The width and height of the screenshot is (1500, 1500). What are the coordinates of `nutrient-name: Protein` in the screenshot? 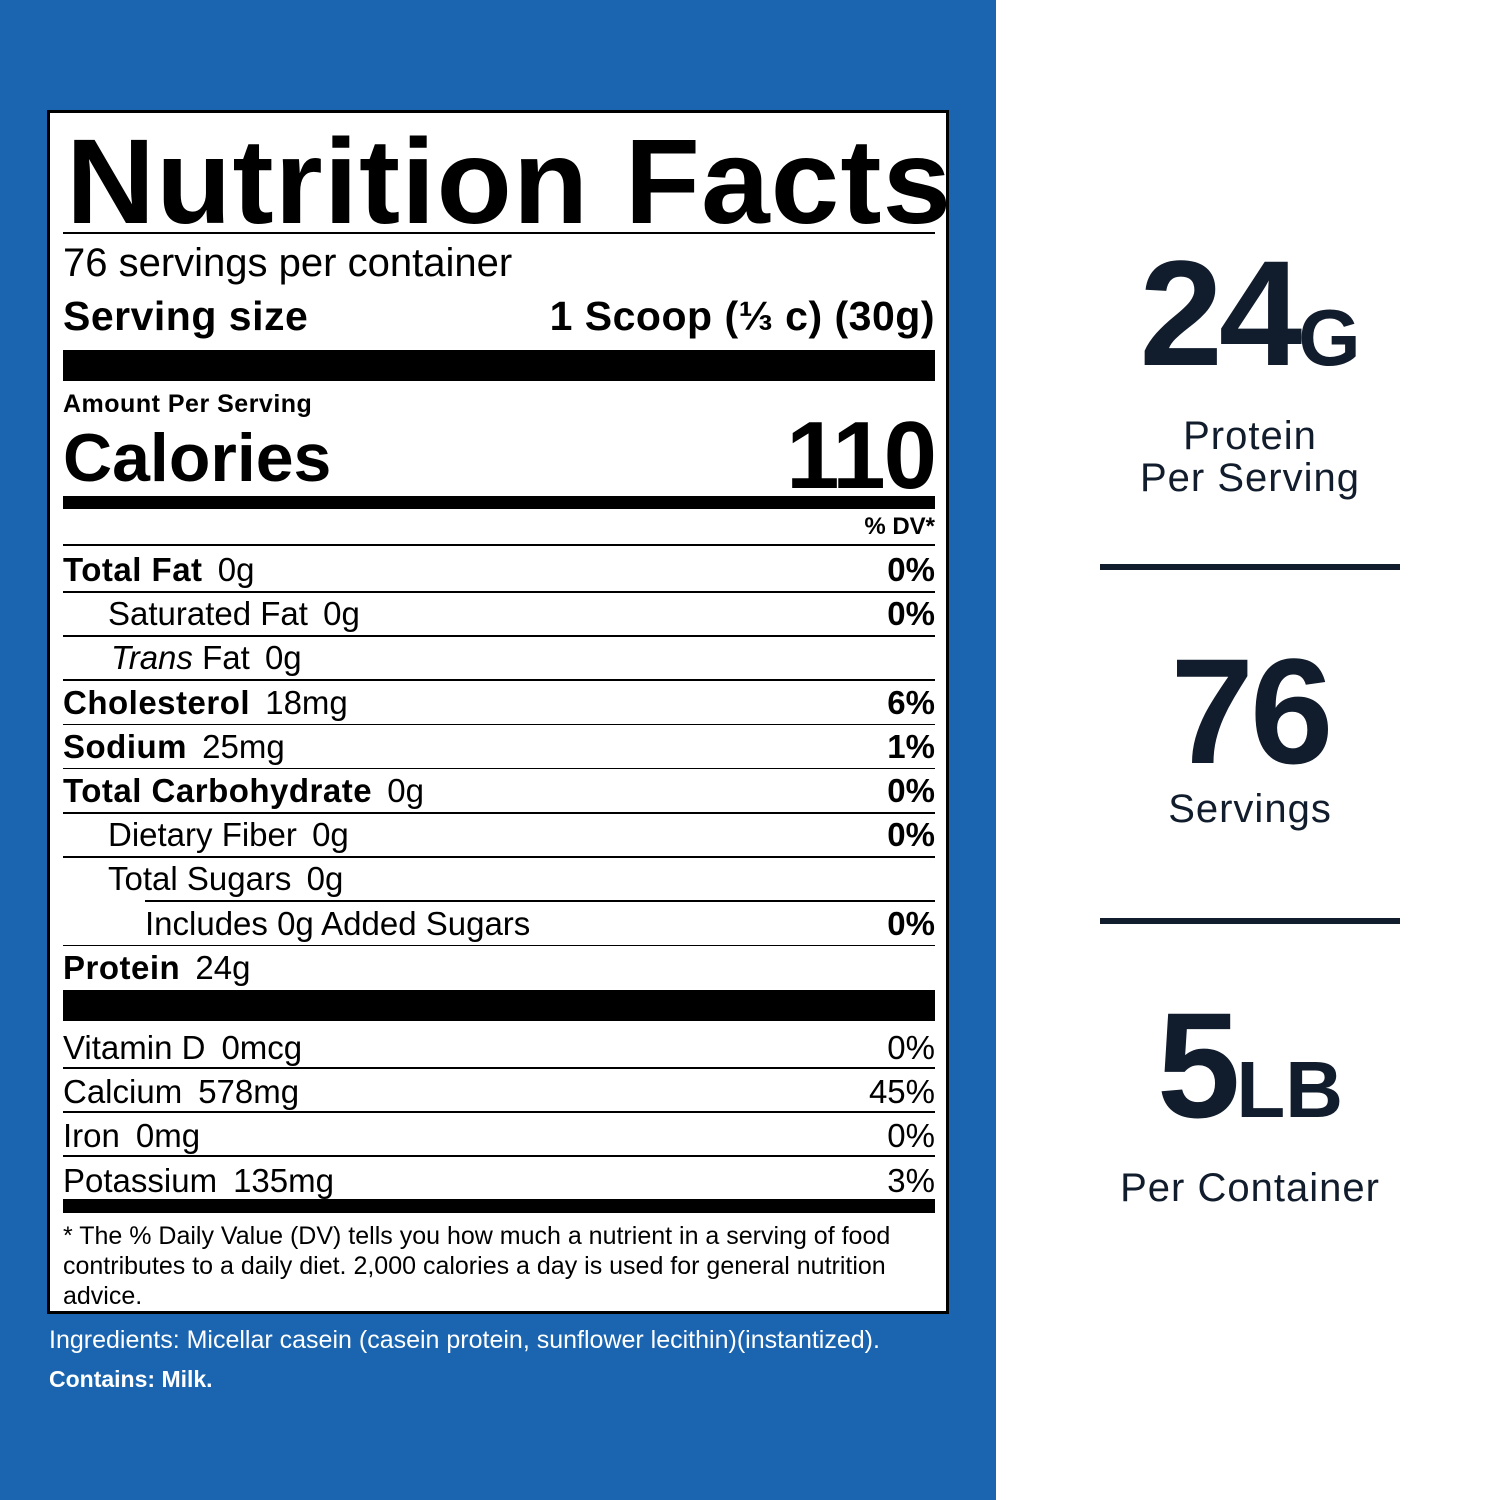 It's located at (122, 967).